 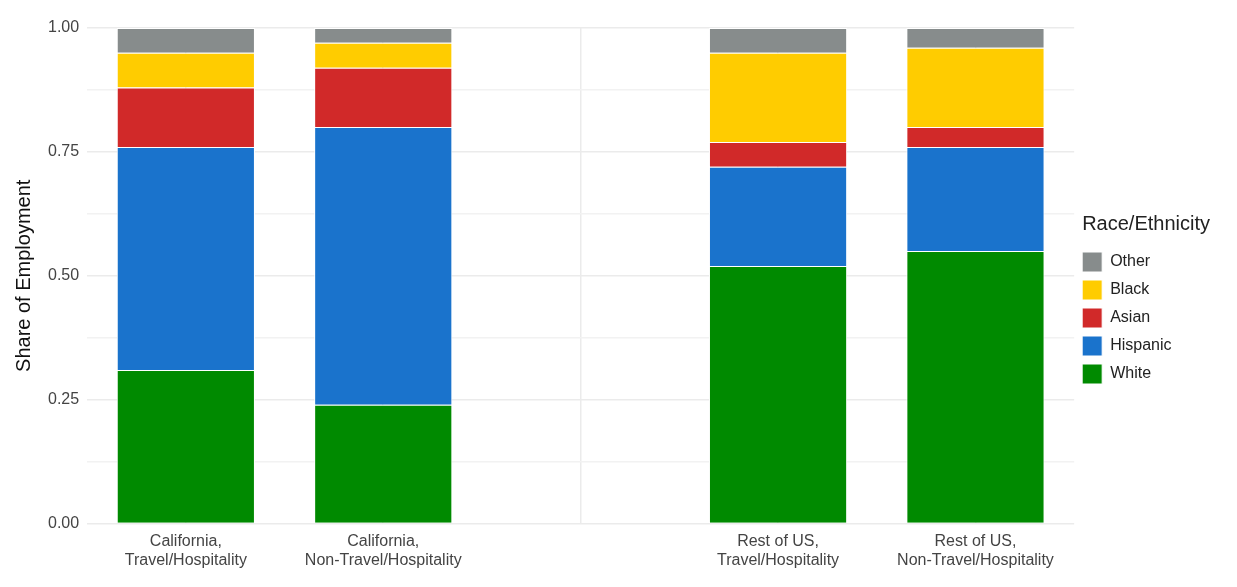 What do you see at coordinates (1130, 261) in the screenshot?
I see `legend-label: Other` at bounding box center [1130, 261].